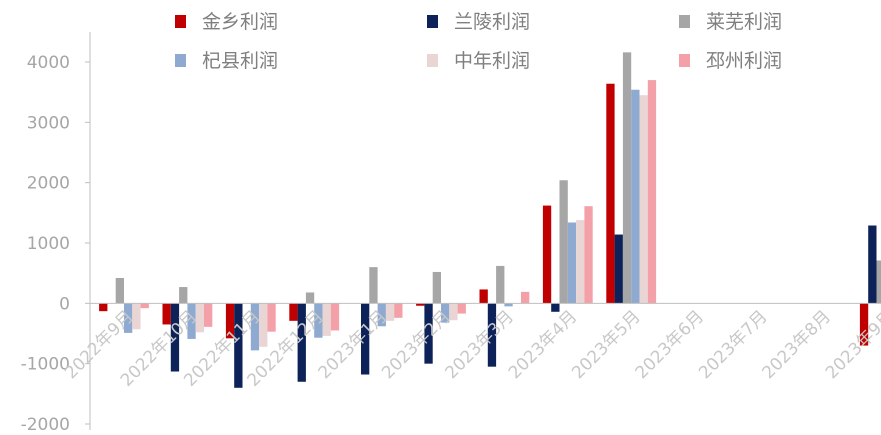 The image size is (881, 435). Describe the element at coordinates (744, 61) in the screenshot. I see `legend-label: 邳州利润` at that location.